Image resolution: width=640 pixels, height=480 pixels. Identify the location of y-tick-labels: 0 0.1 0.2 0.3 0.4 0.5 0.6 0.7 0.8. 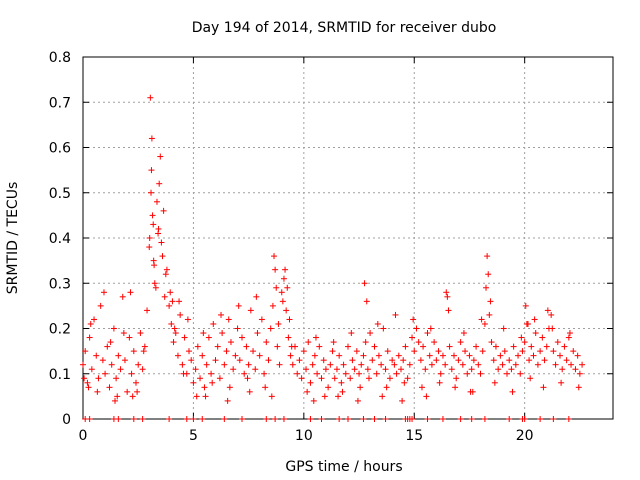
(60, 239).